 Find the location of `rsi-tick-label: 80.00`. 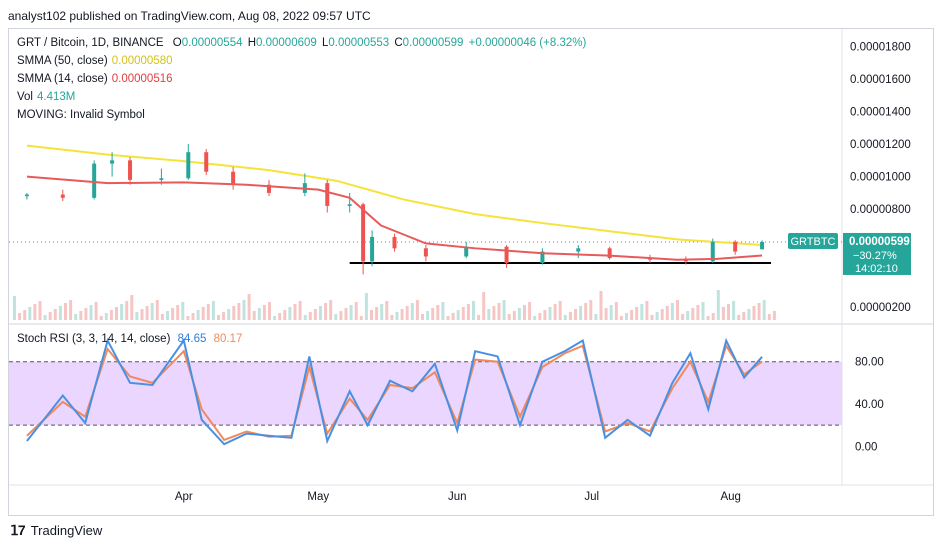

rsi-tick-label: 80.00 is located at coordinates (869, 363).